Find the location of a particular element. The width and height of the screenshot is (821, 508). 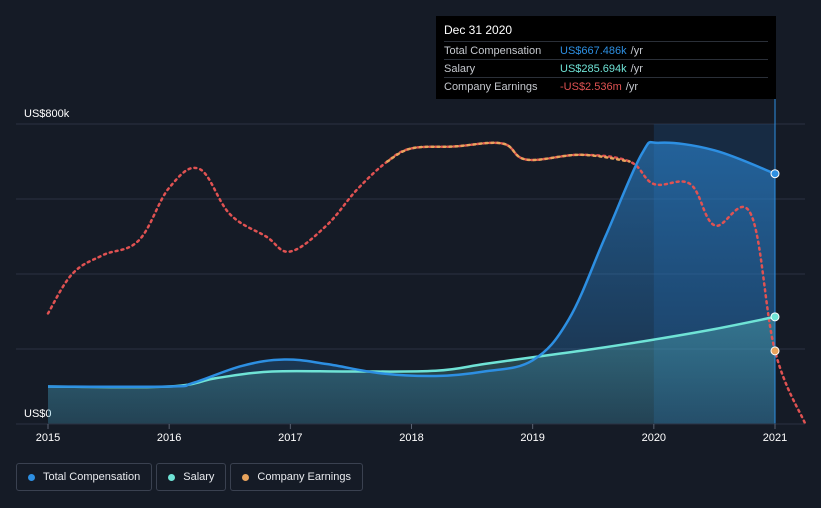

salary-marker is located at coordinates (775, 317).